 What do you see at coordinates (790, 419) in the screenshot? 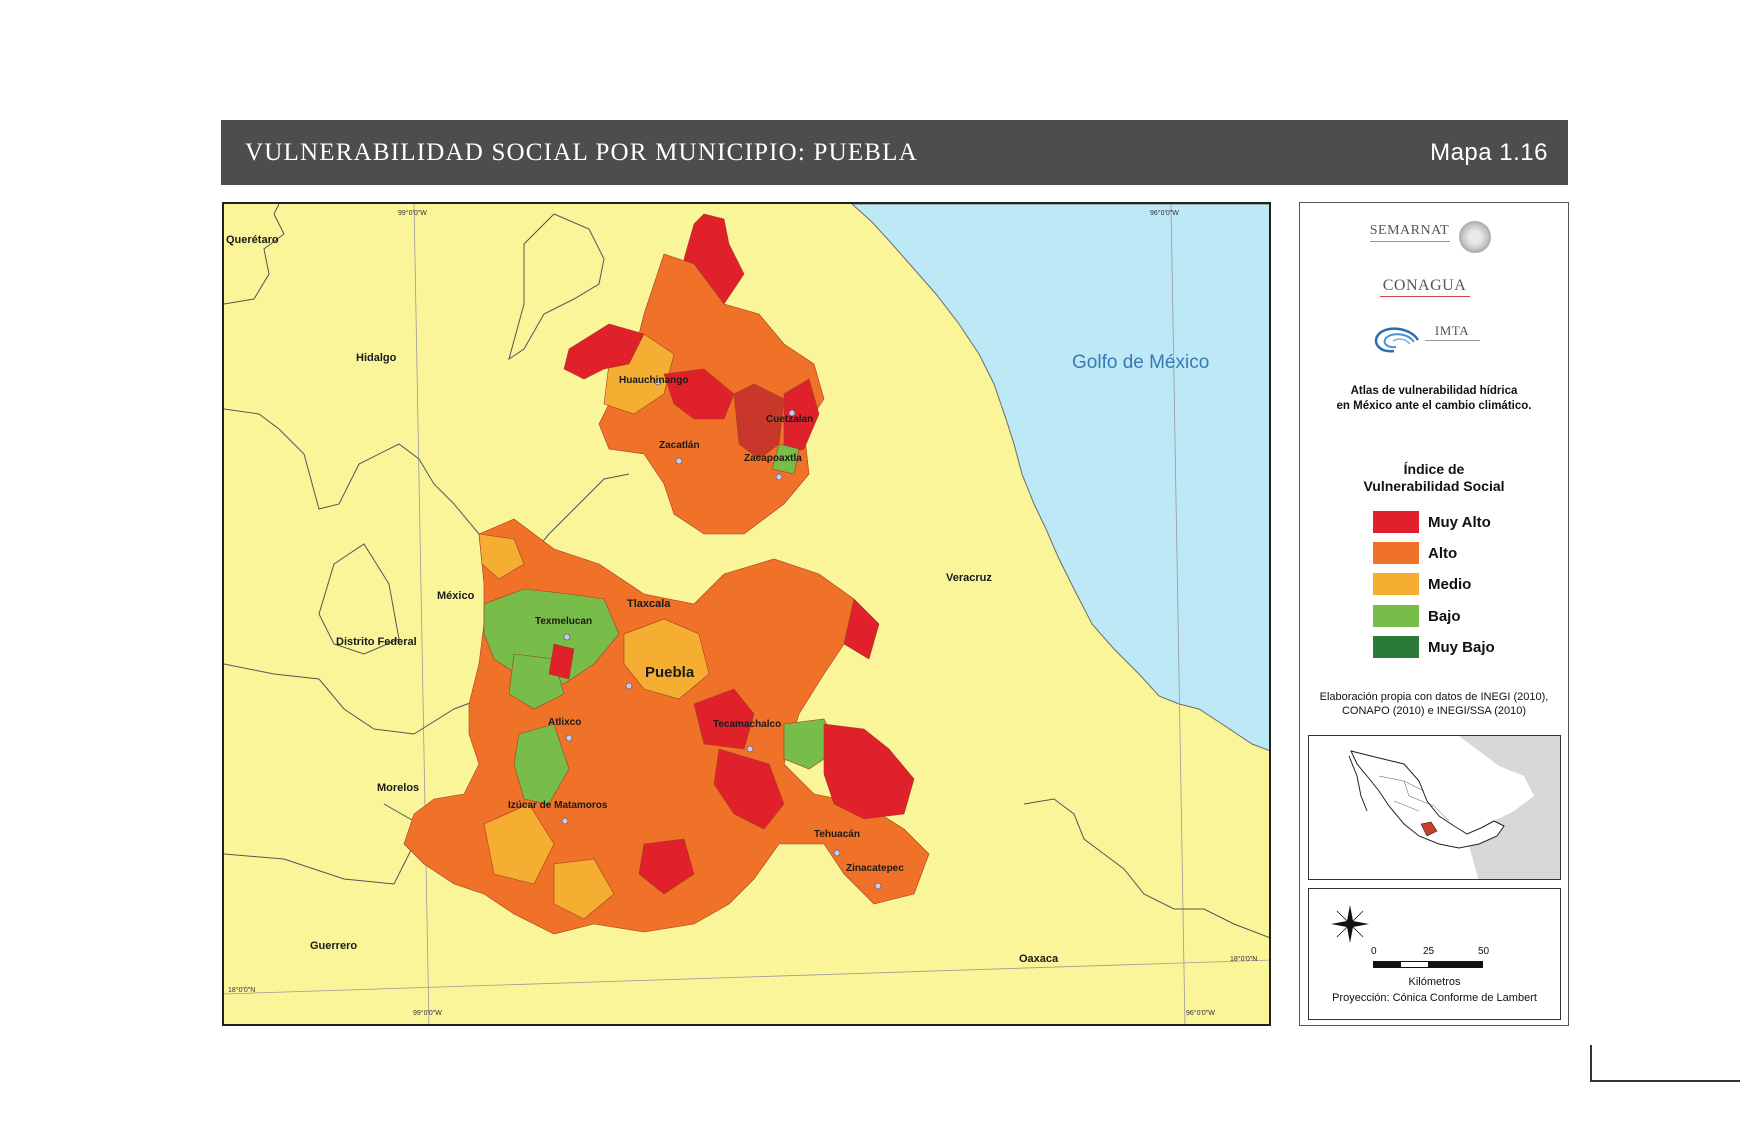
I see `city-label-cuetzalan: Cuetzalan` at bounding box center [790, 419].